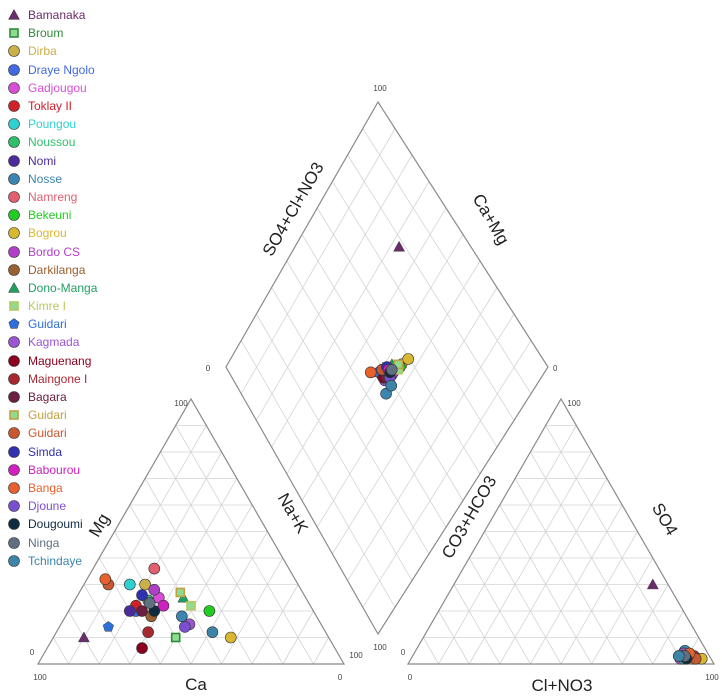  I want to click on legend-label: Nomi, so click(42, 160).